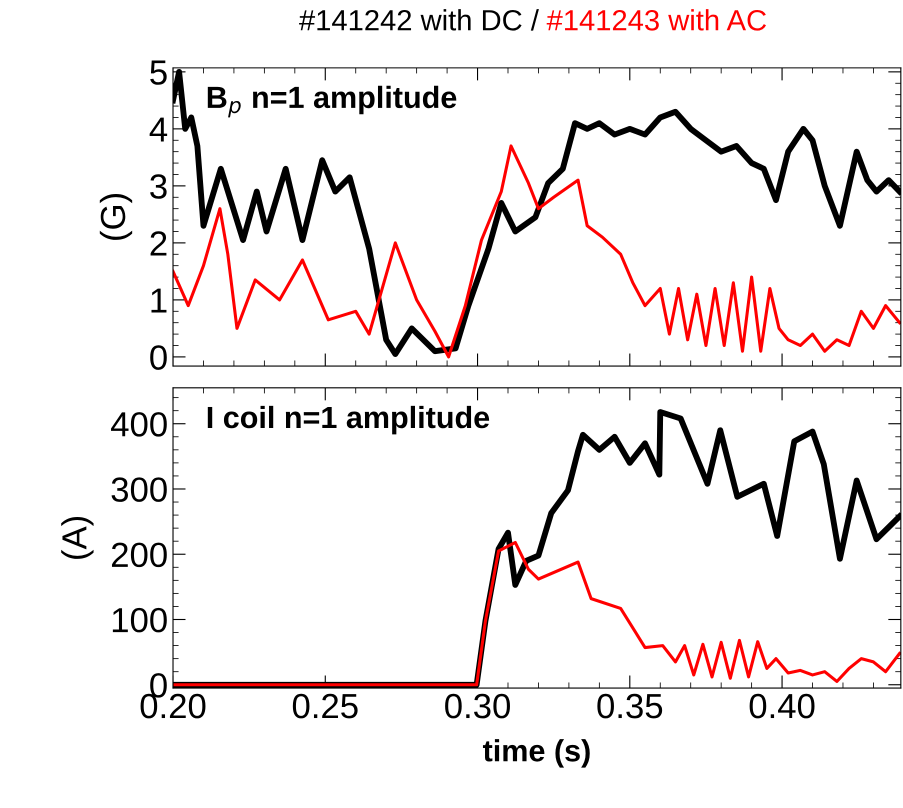 This screenshot has height=808, width=903. Describe the element at coordinates (159, 130) in the screenshot. I see `y-tick-label: 4` at that location.